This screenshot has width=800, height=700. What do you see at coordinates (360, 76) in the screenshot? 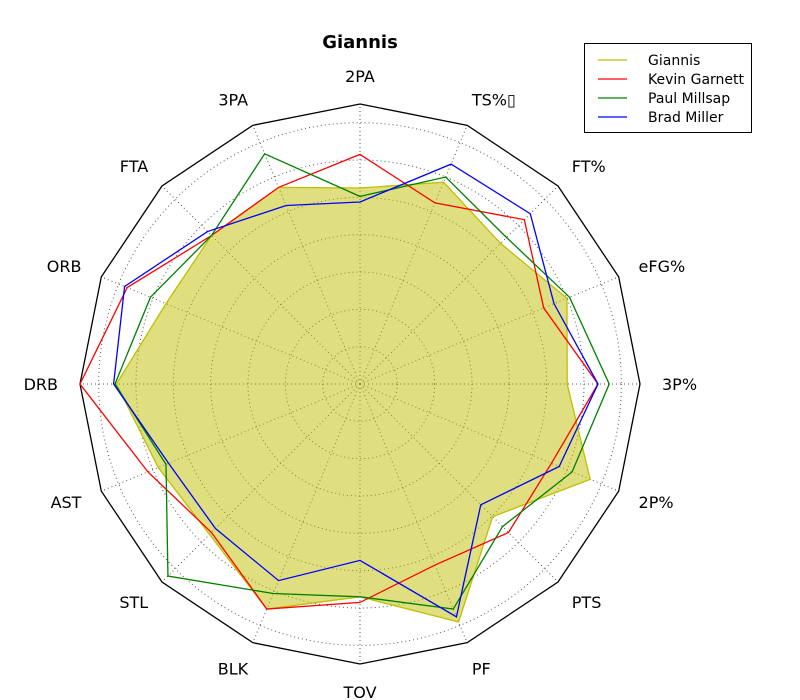
I see `axis-label: 2PA` at bounding box center [360, 76].